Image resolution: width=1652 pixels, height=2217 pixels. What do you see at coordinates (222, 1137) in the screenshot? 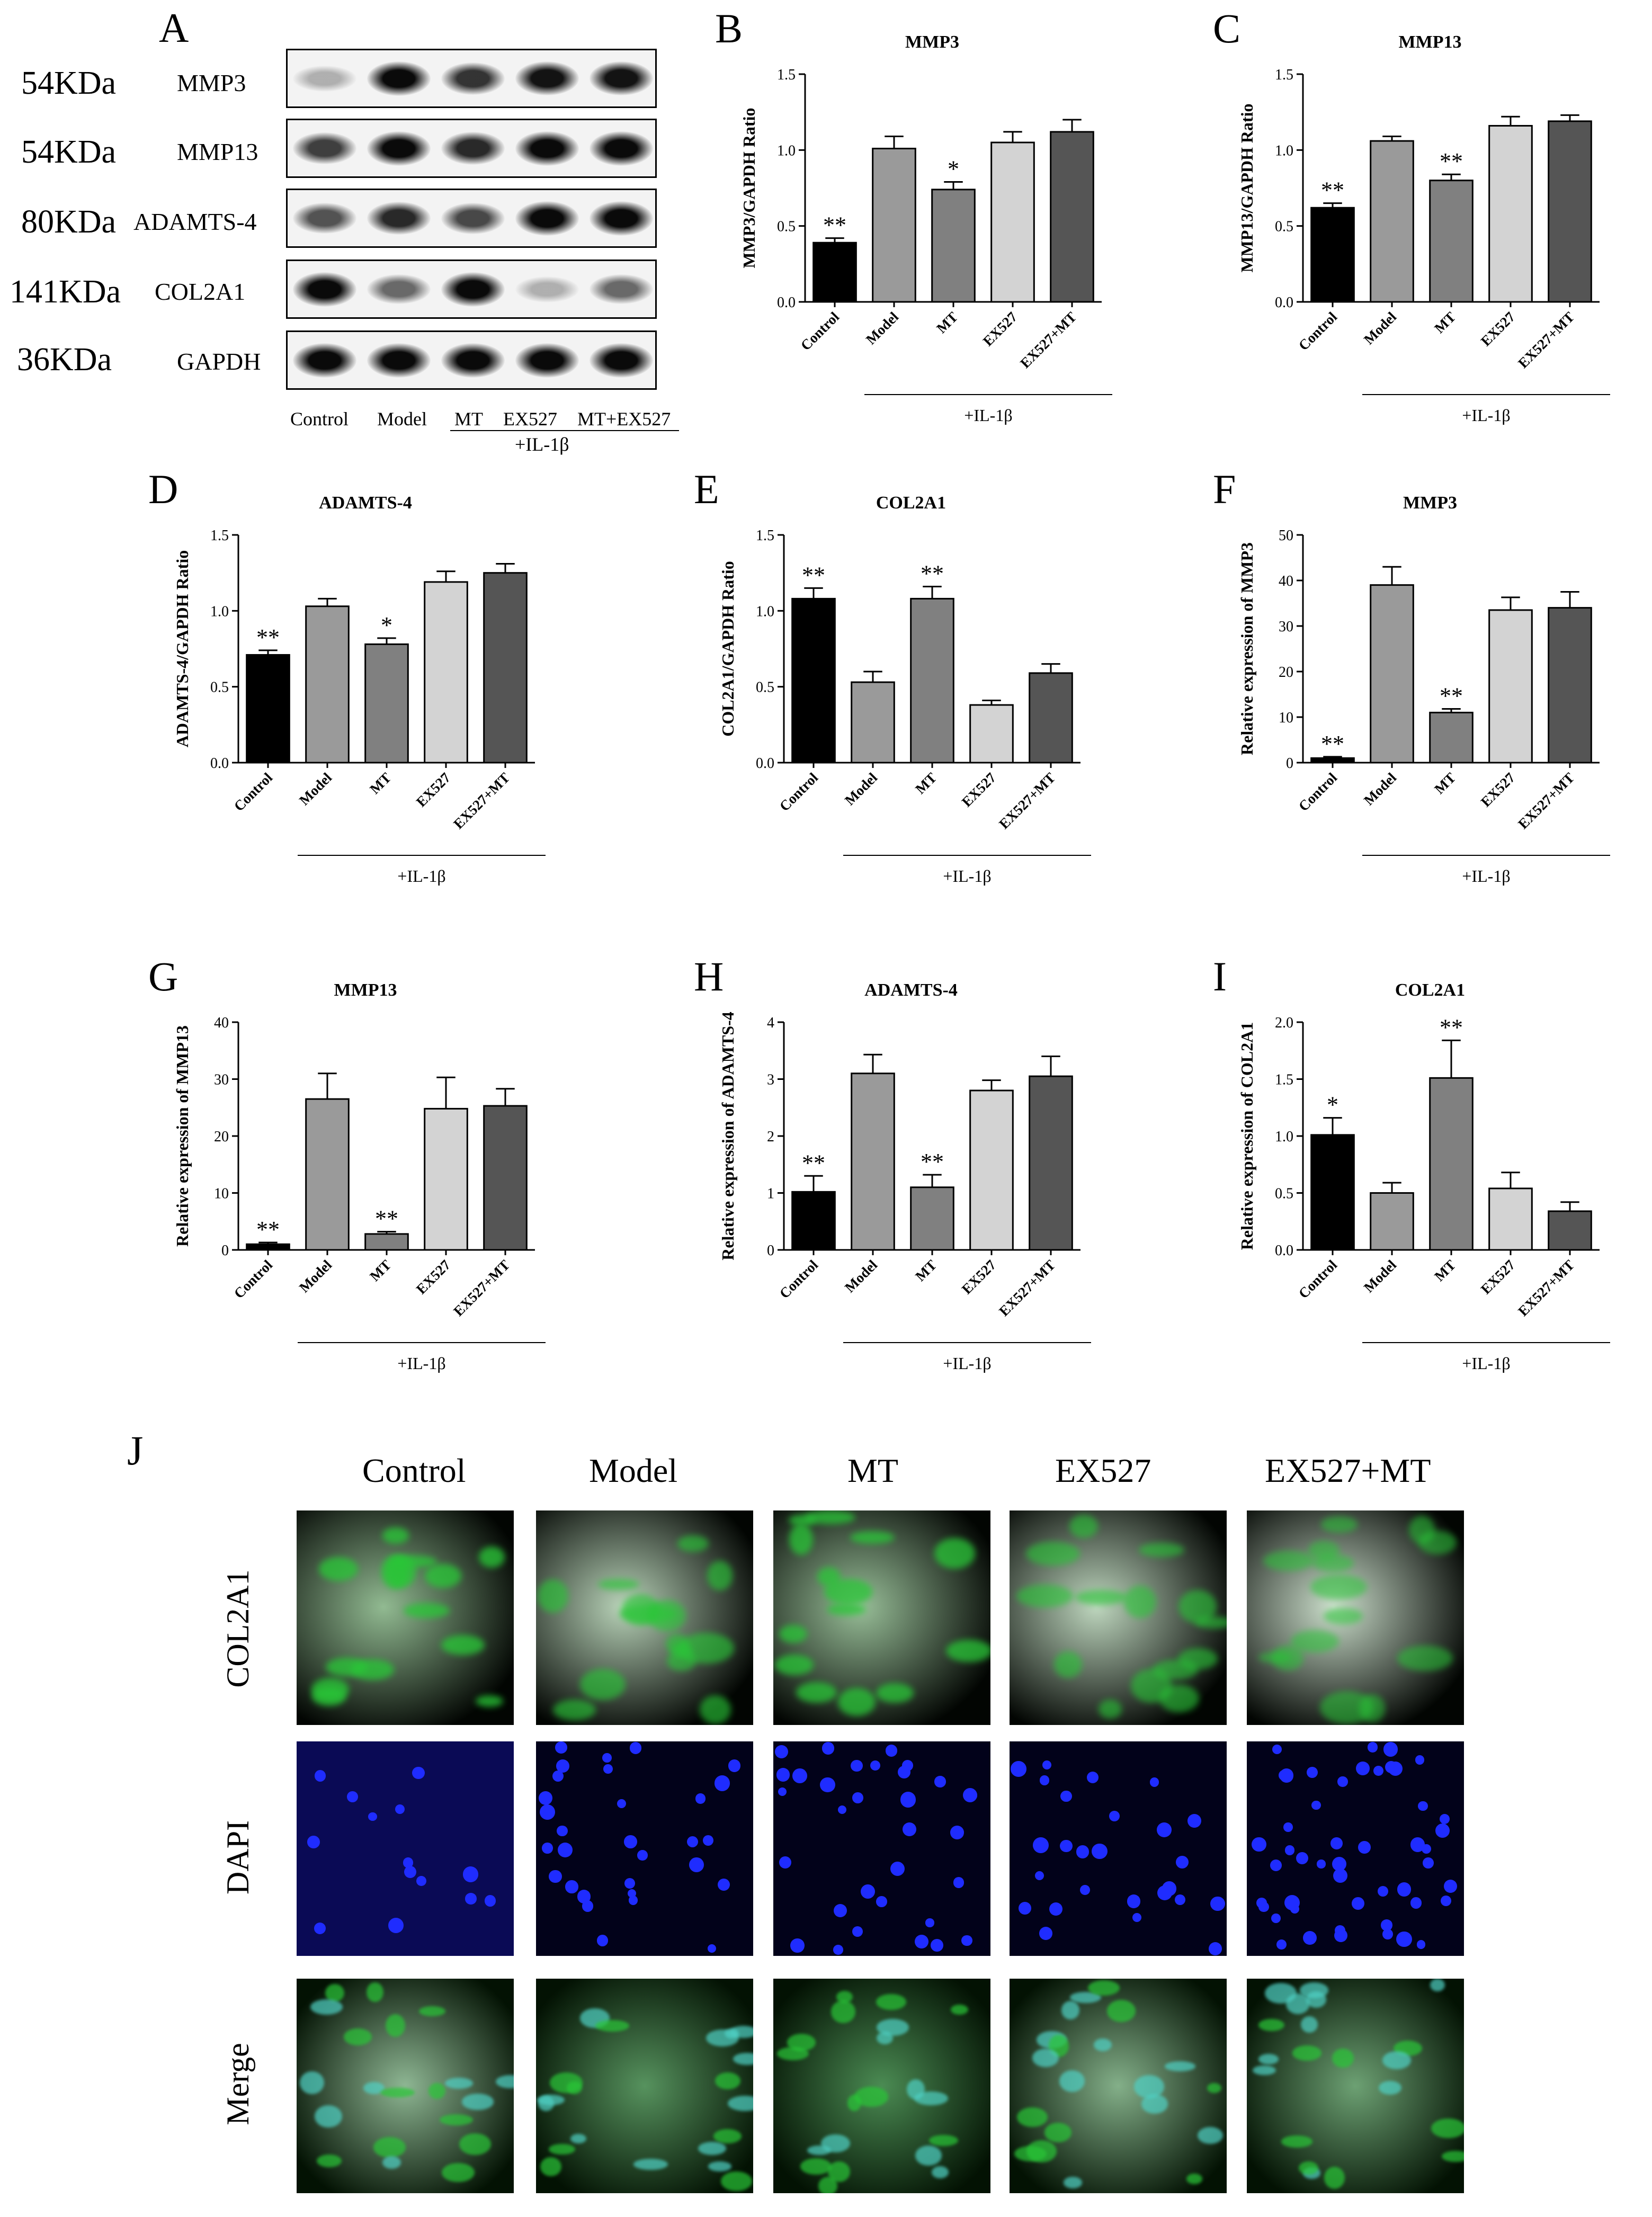
I see `y-tick-label: 20` at bounding box center [222, 1137].